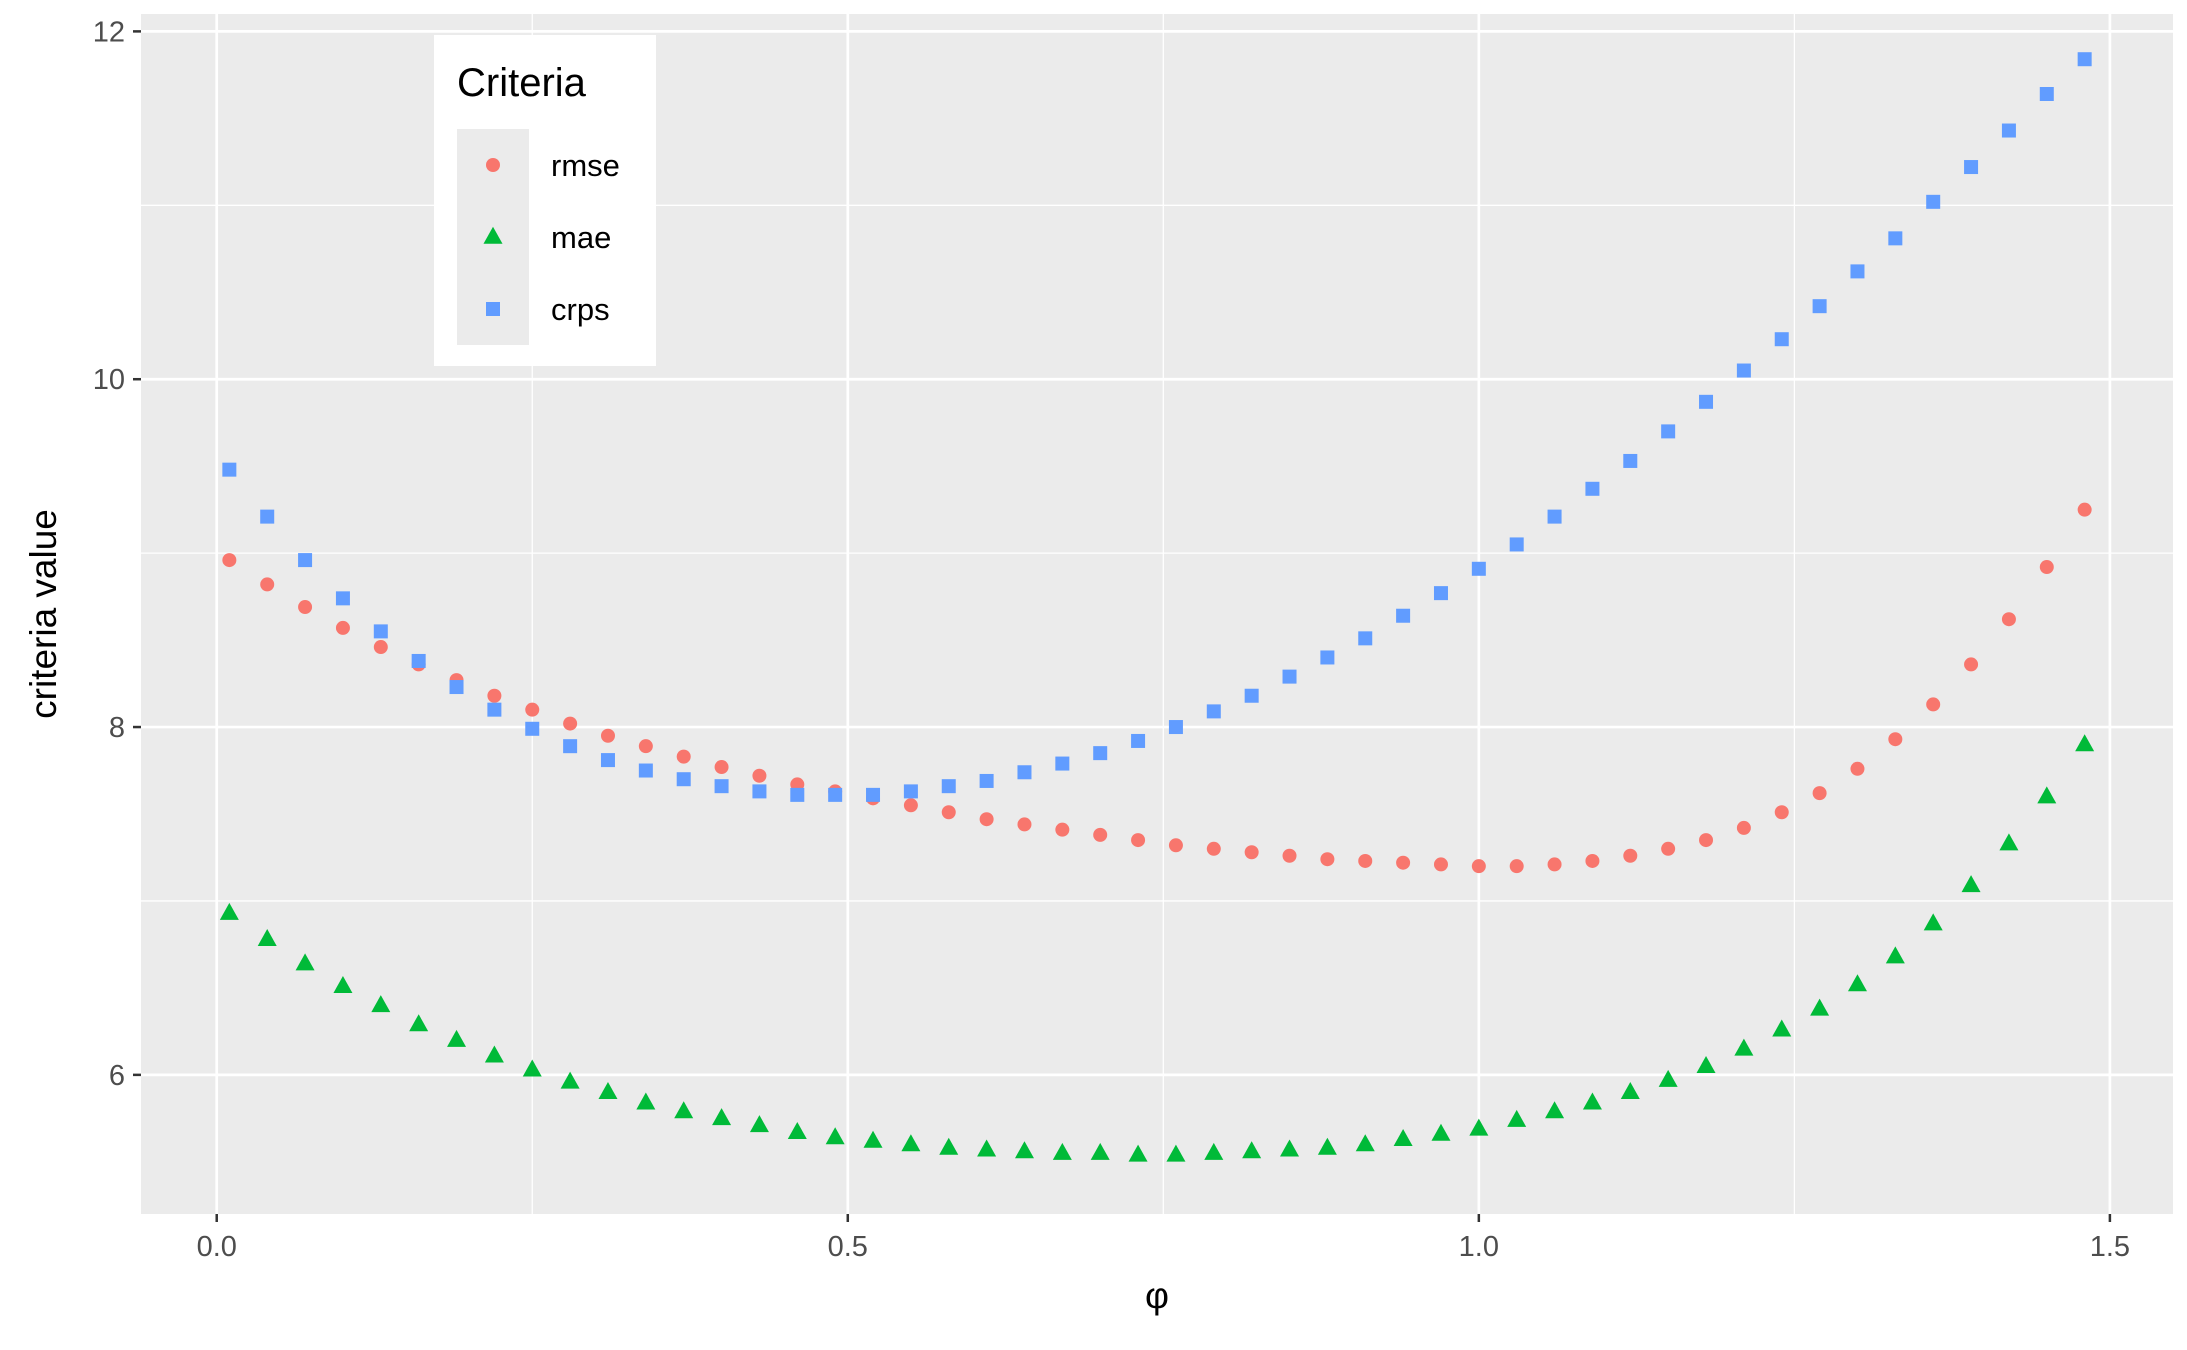 The height and width of the screenshot is (1350, 2187). What do you see at coordinates (1157, 1295) in the screenshot?
I see `x-axis-title: φ` at bounding box center [1157, 1295].